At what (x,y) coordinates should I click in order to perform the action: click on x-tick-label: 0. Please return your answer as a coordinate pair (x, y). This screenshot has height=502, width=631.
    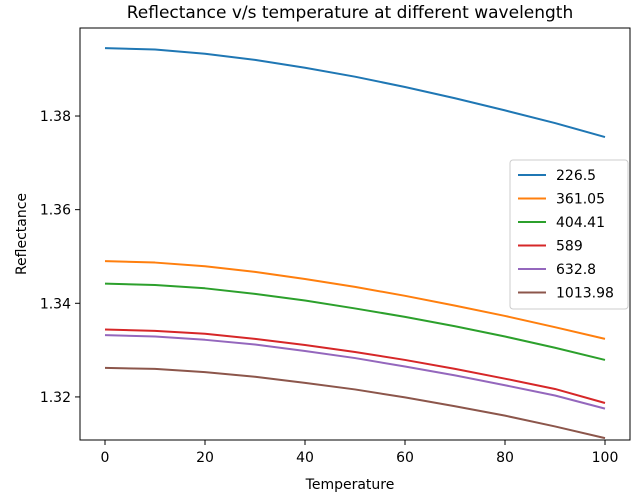
    Looking at the image, I should click on (105, 458).